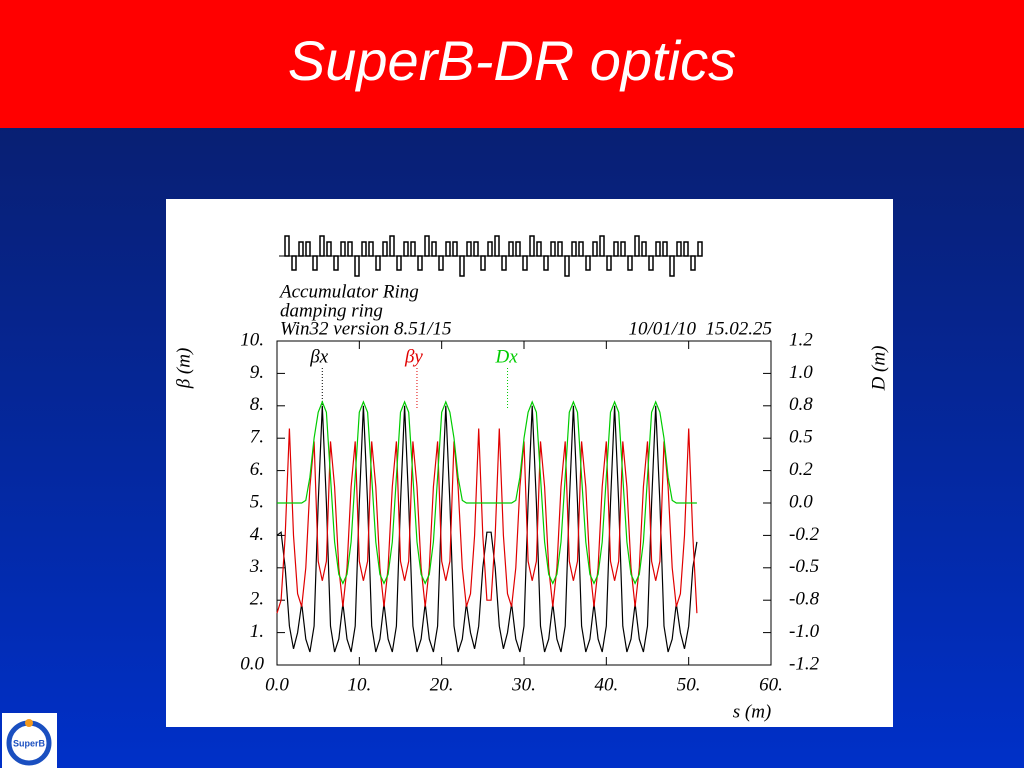  Describe the element at coordinates (256, 566) in the screenshot. I see `y-tick-label: 3.` at that location.